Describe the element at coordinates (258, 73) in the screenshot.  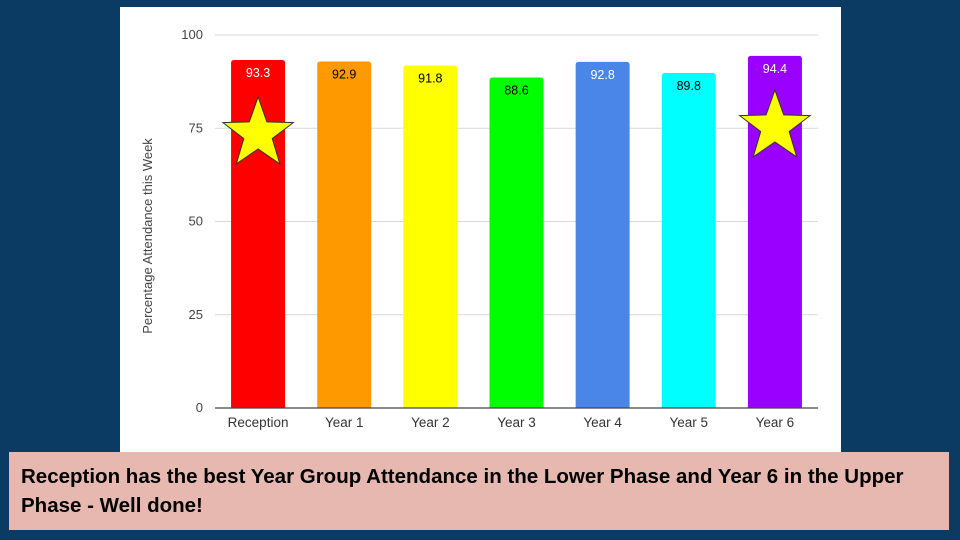
I see `data-label: 93.3` at that location.